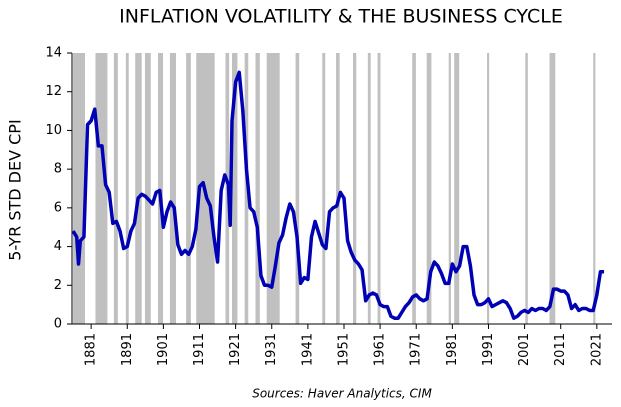 This screenshot has width=621, height=407. I want to click on y-tick-label: 2, so click(58, 285).